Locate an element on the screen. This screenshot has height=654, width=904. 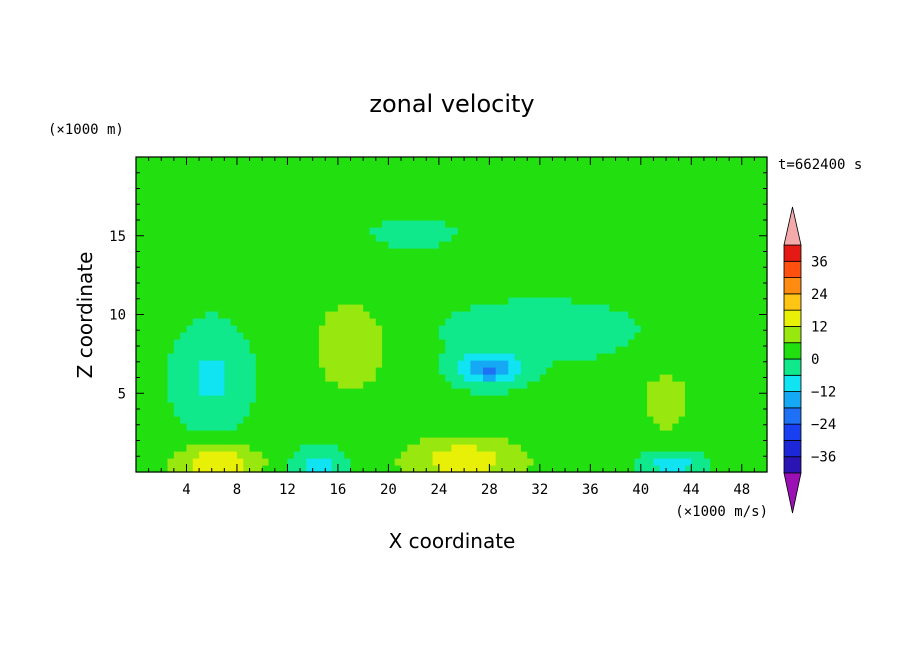
colorbar-label: 12 is located at coordinates (819, 327).